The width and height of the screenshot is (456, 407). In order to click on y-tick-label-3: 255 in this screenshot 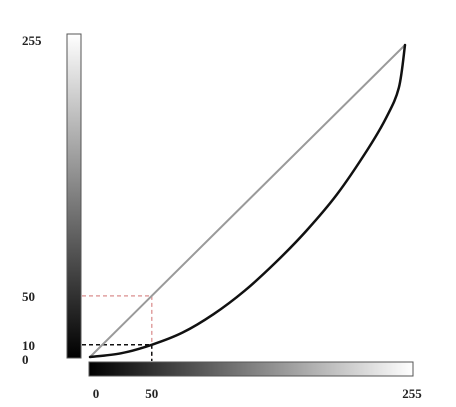, I will do `click(32, 40)`.